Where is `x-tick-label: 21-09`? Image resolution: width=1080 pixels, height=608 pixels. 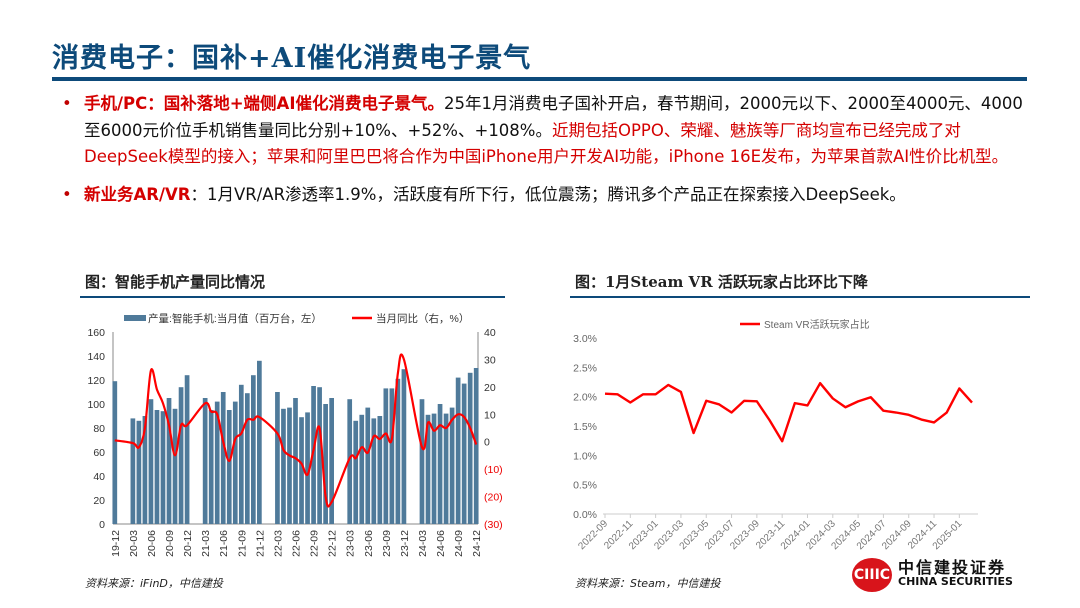 x-tick-label: 21-09 is located at coordinates (242, 543).